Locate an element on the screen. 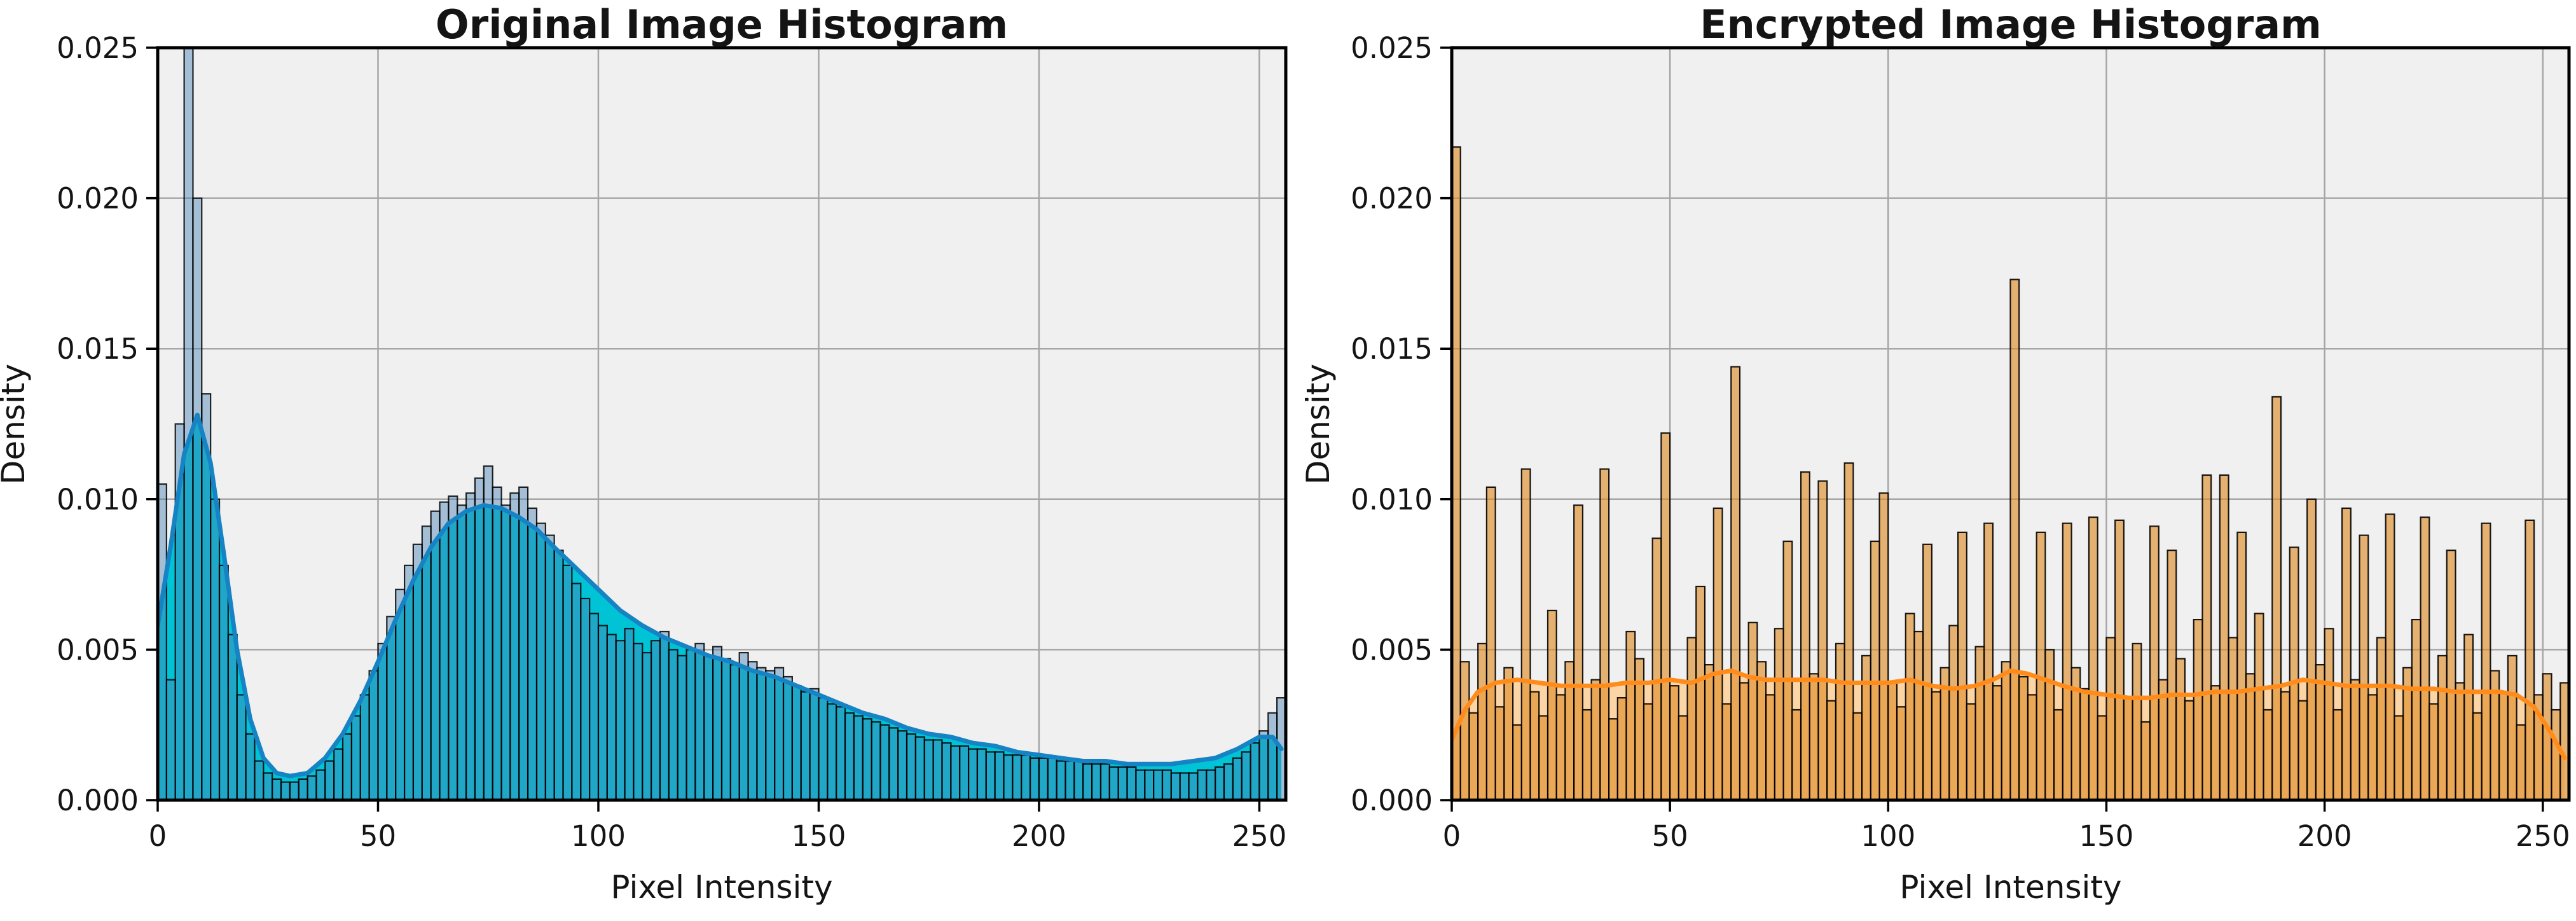  x-tick-label: 250 is located at coordinates (2543, 836).